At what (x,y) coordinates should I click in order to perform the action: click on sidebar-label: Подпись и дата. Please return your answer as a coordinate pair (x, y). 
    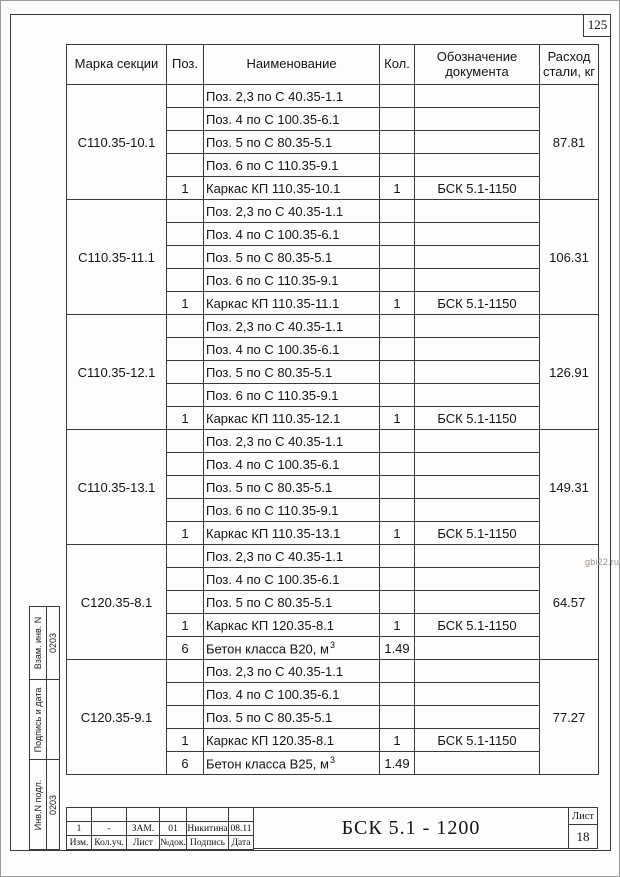
    Looking at the image, I should click on (38, 719).